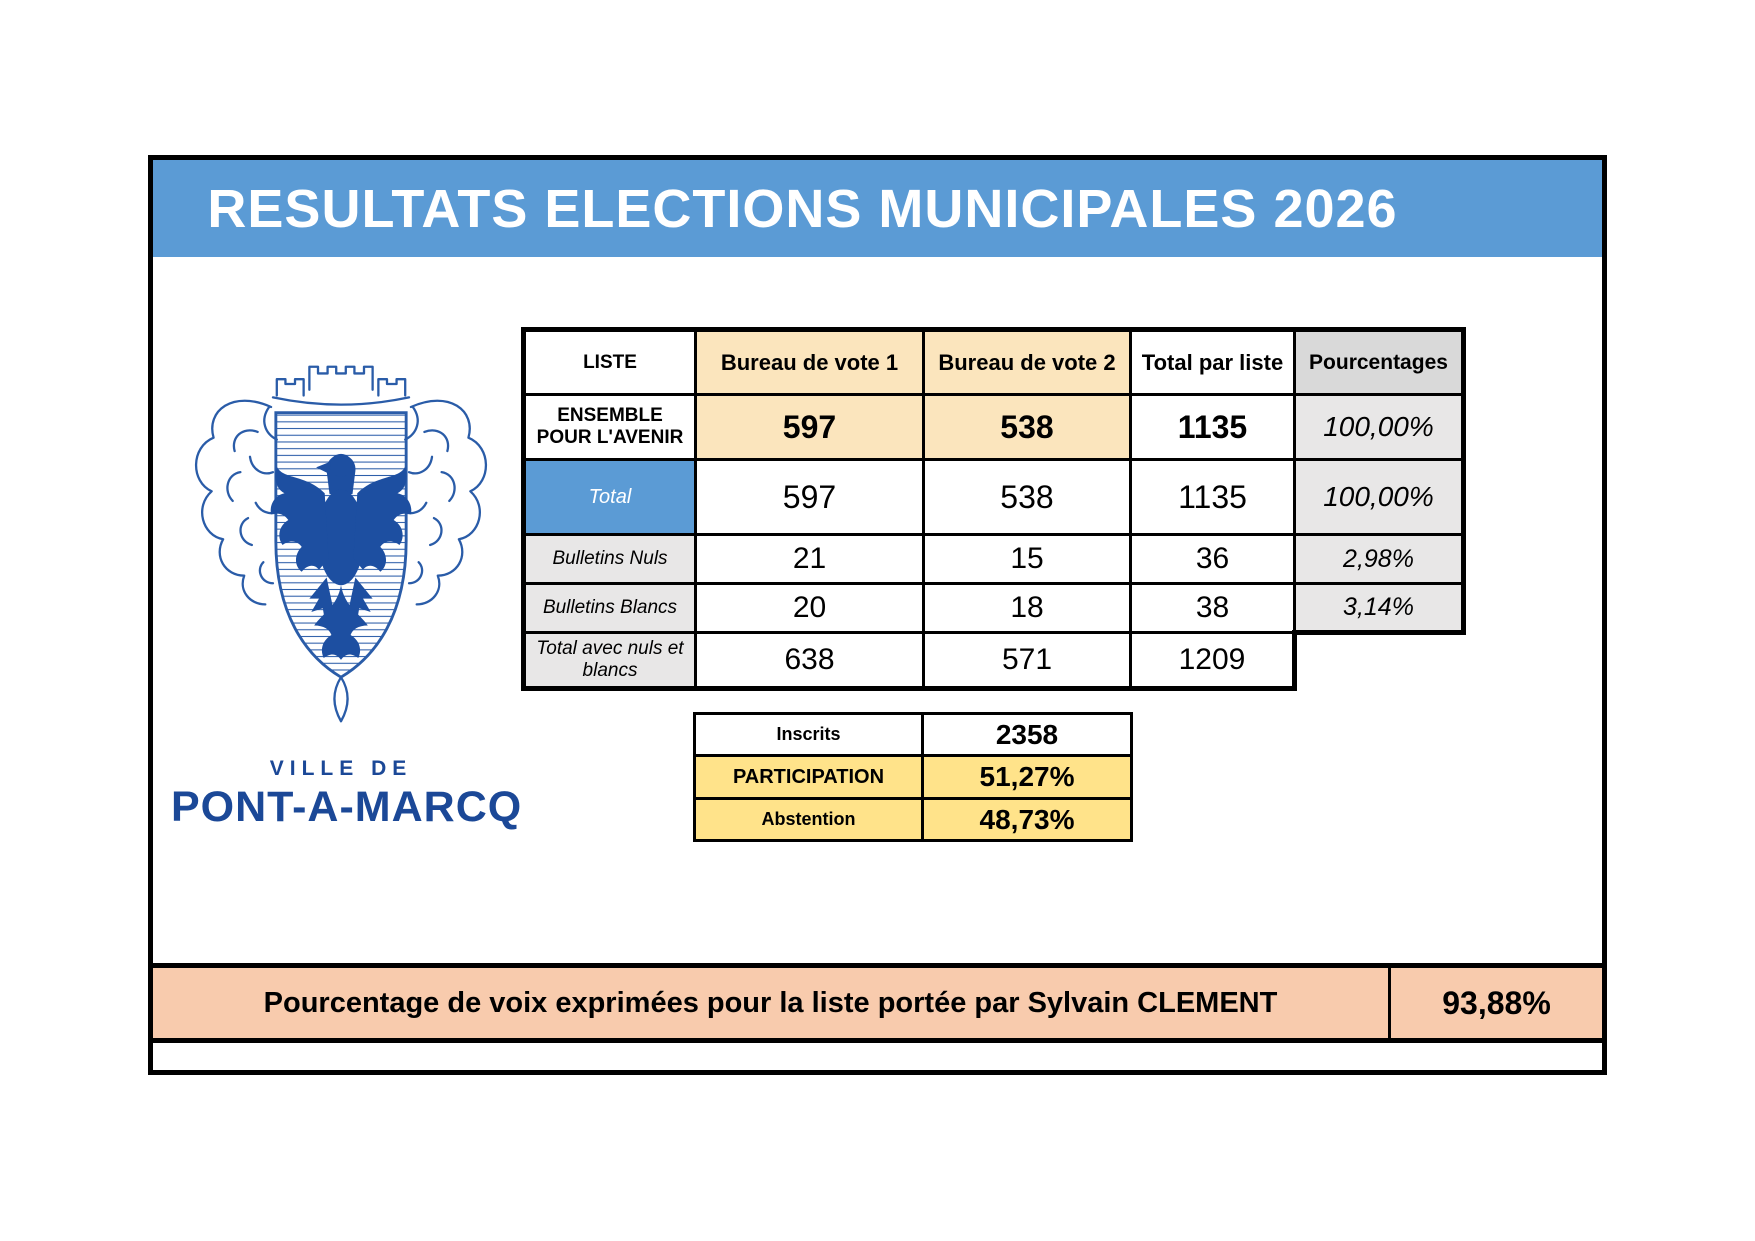 The image size is (1755, 1241). Describe the element at coordinates (609, 661) in the screenshot. I see `row-label: Total avec nuls et blancs` at that location.